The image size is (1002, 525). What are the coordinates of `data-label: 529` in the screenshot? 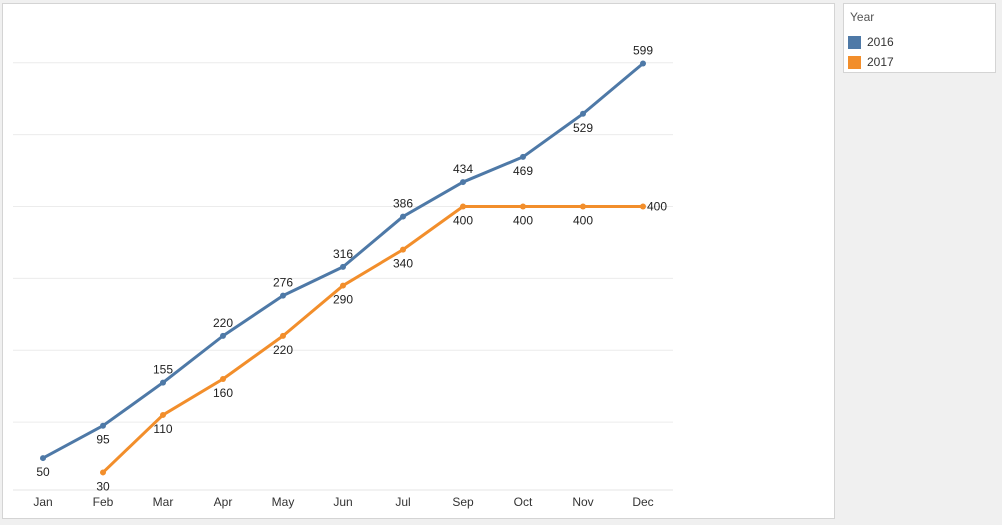 It's located at (583, 128).